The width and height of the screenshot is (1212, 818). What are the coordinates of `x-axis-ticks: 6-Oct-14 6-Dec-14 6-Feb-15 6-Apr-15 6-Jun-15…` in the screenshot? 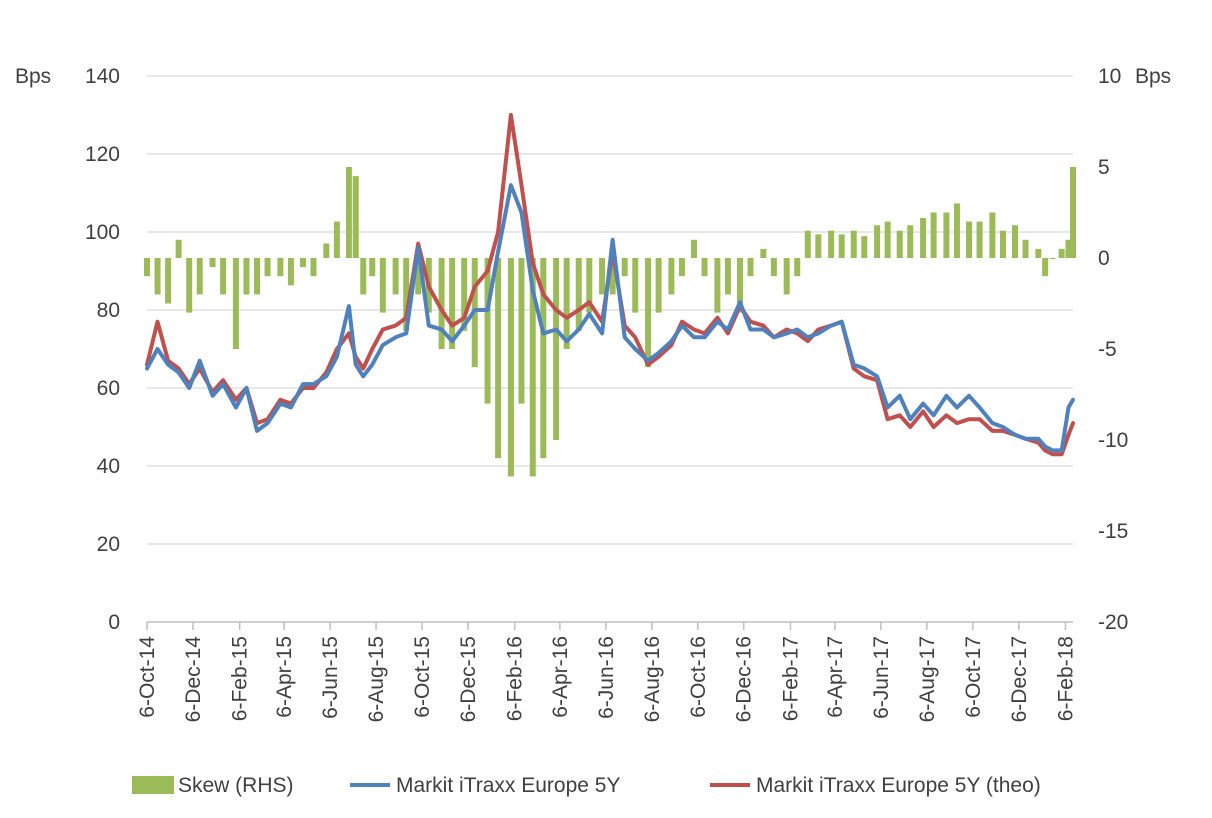 It's located at (606, 672).